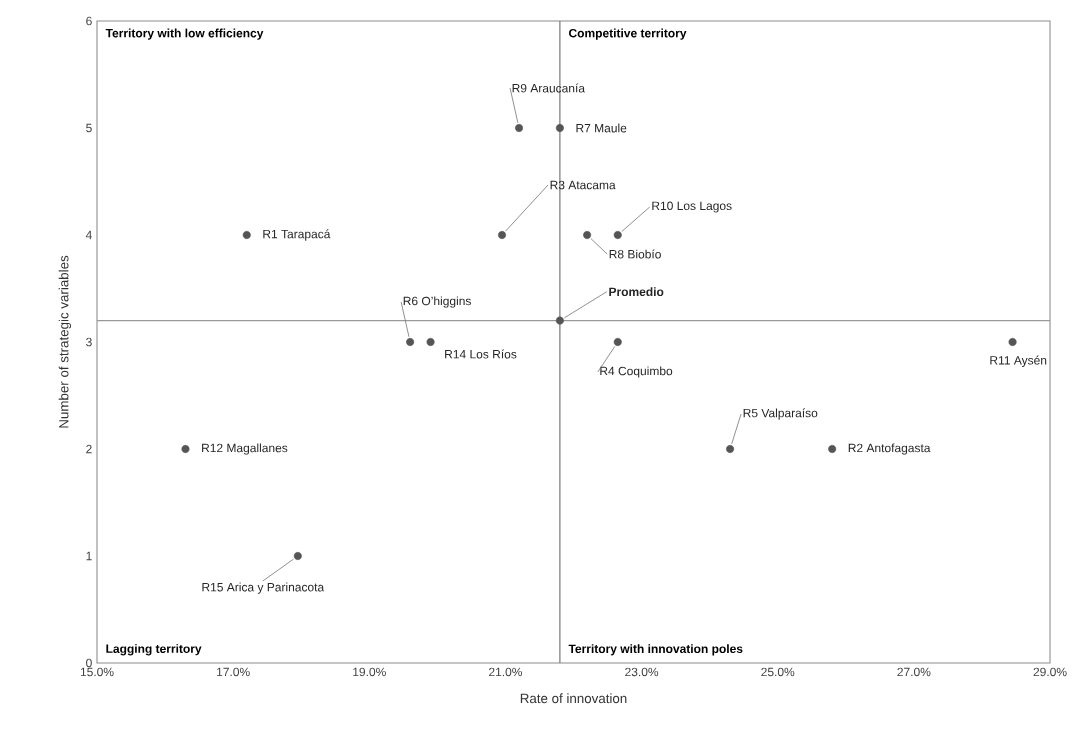 The image size is (1084, 749). Describe the element at coordinates (154, 650) in the screenshot. I see `annotation: Lagging territory` at that location.